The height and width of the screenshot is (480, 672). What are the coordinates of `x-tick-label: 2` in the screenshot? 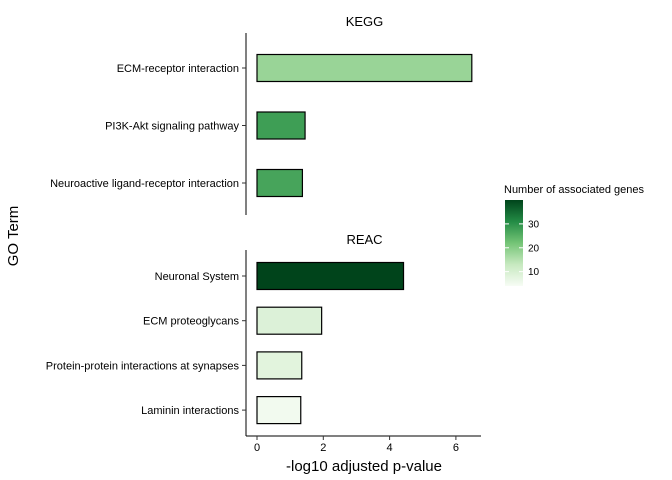 It's located at (323, 448).